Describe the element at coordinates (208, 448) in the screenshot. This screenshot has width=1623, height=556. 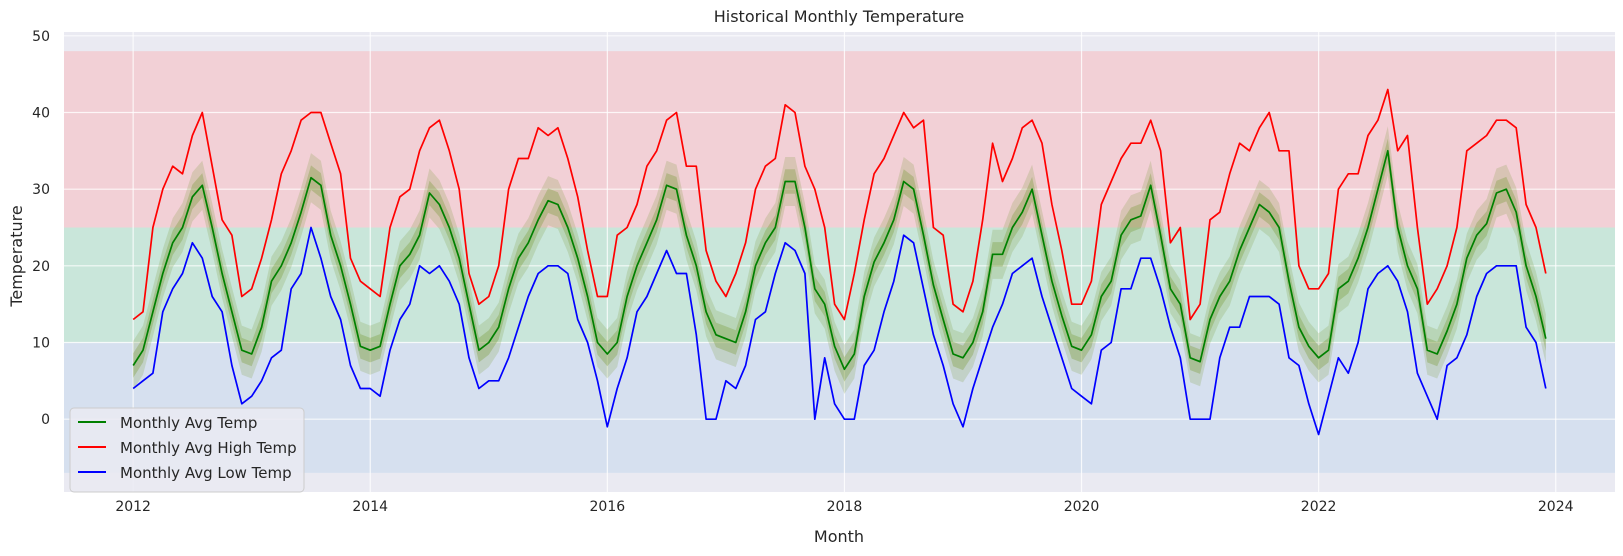
I see `legend-entry-high: Monthly Avg High Temp` at that location.